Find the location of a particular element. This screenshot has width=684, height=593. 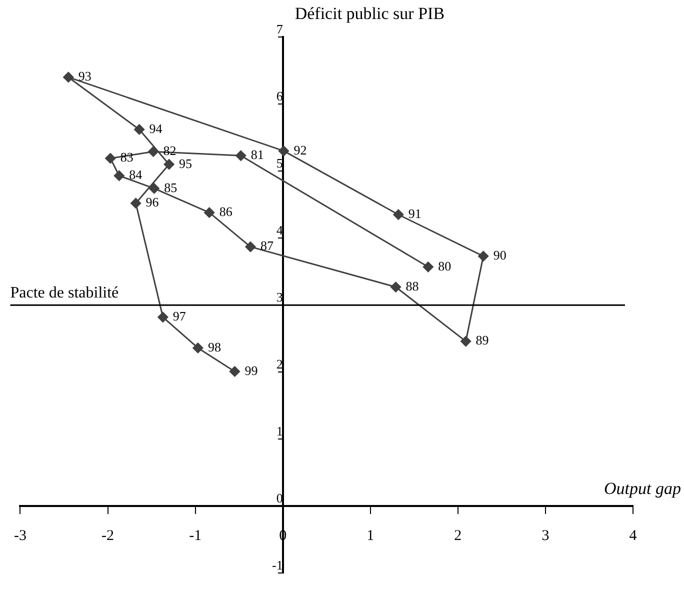

annotation: 86 is located at coordinates (226, 212).